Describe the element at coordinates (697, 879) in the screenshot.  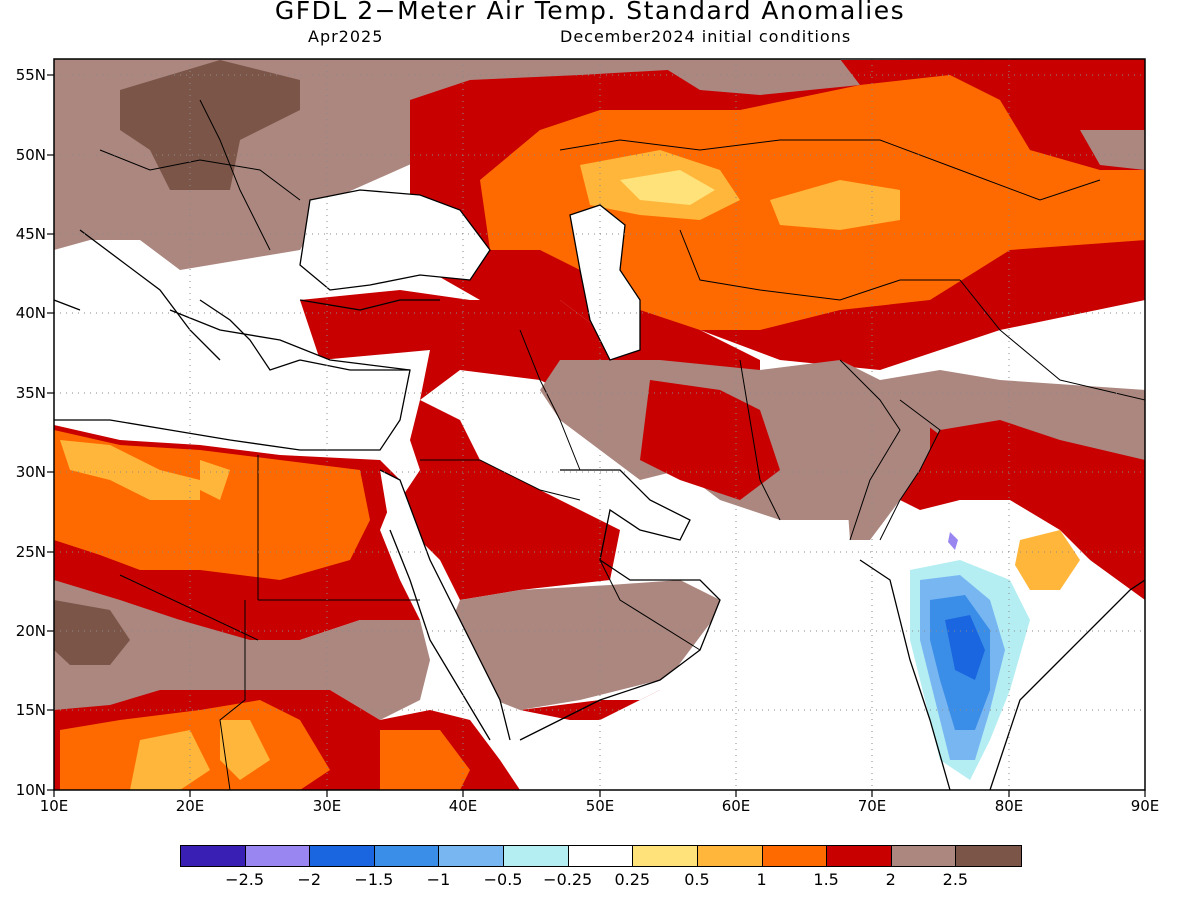
I see `colorbar-label: 0.5` at that location.